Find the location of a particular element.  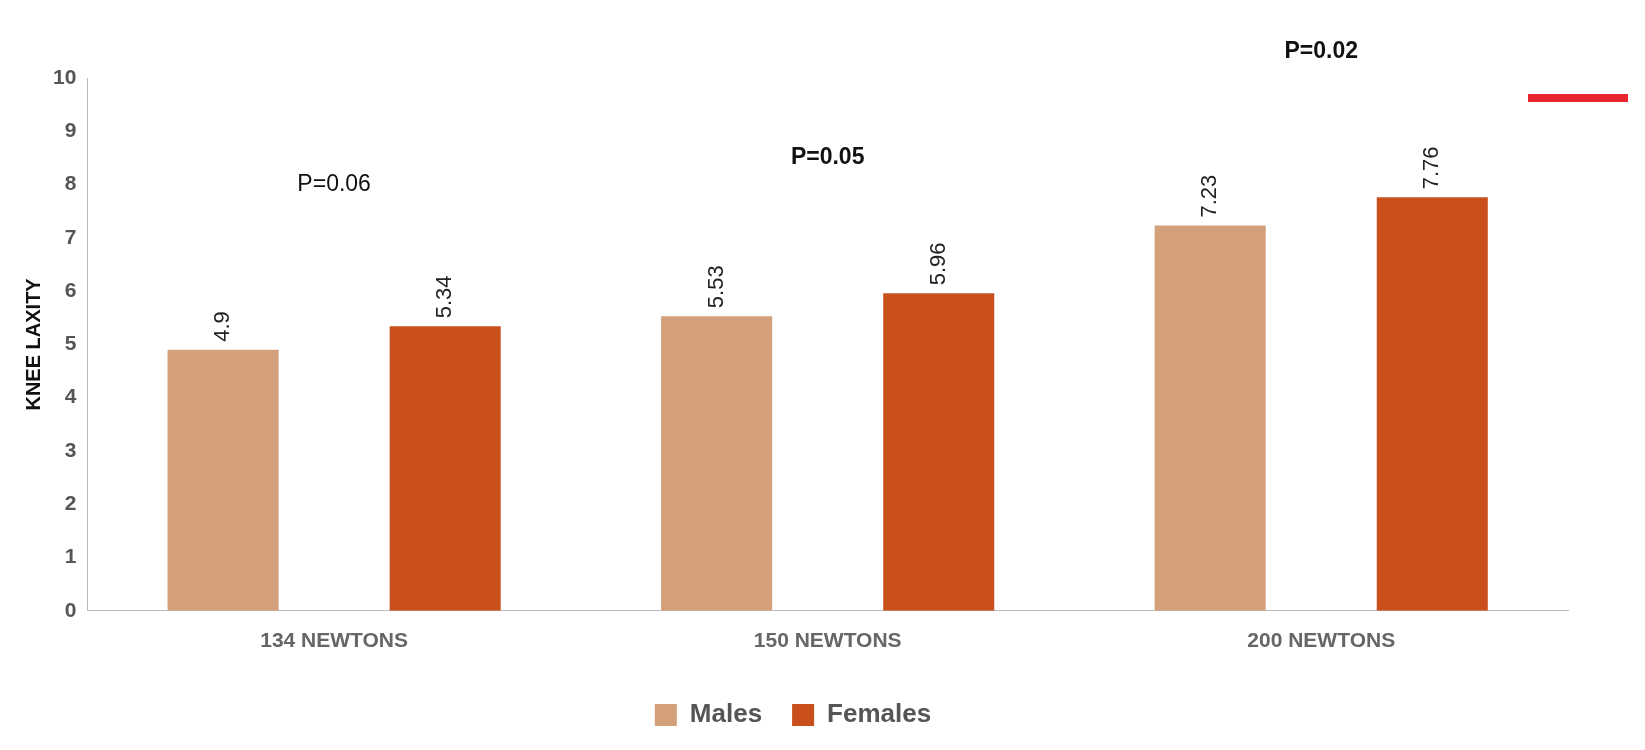

data-label: 5.96 is located at coordinates (937, 264).